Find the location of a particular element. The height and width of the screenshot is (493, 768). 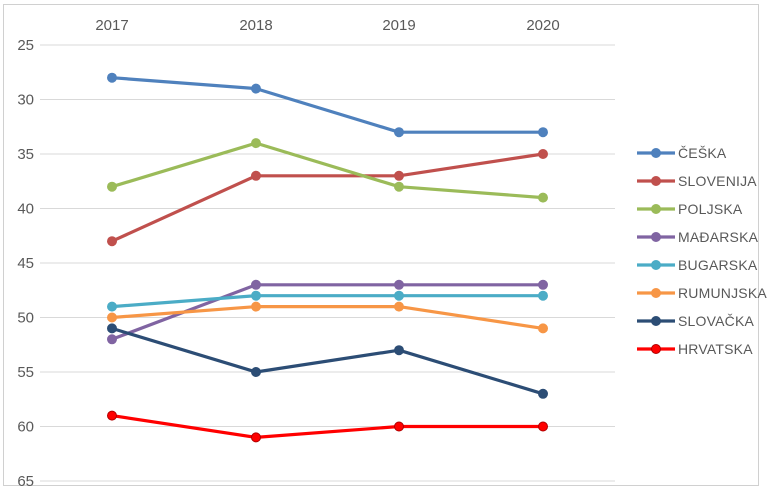

x-axis-label: 2018 is located at coordinates (255, 25).